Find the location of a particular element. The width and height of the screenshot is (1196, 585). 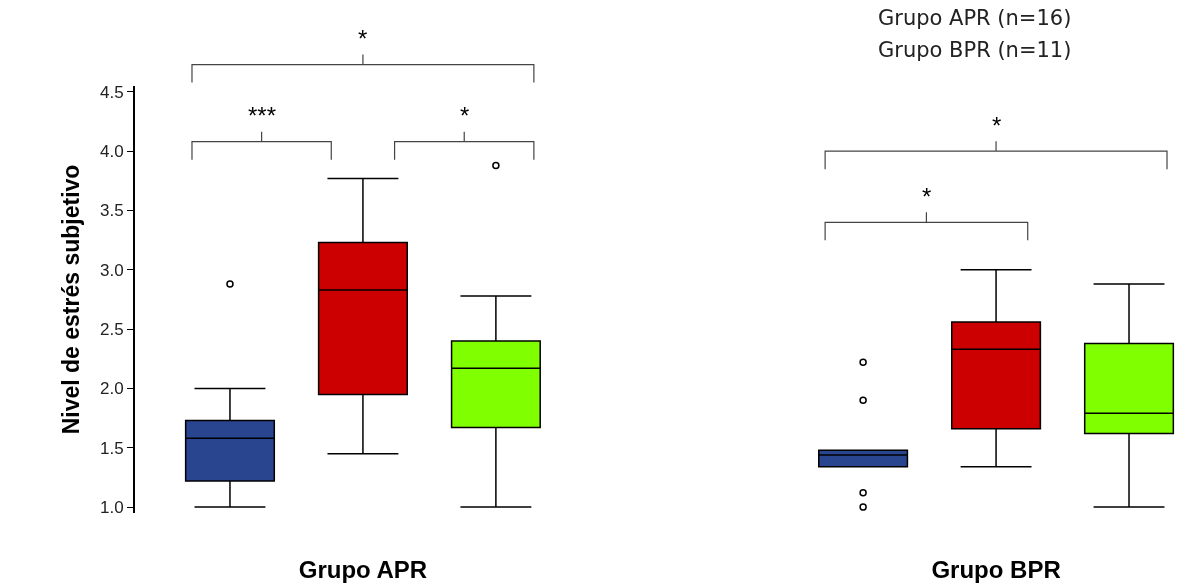

y-tick-label: 3.5 is located at coordinates (111, 211).